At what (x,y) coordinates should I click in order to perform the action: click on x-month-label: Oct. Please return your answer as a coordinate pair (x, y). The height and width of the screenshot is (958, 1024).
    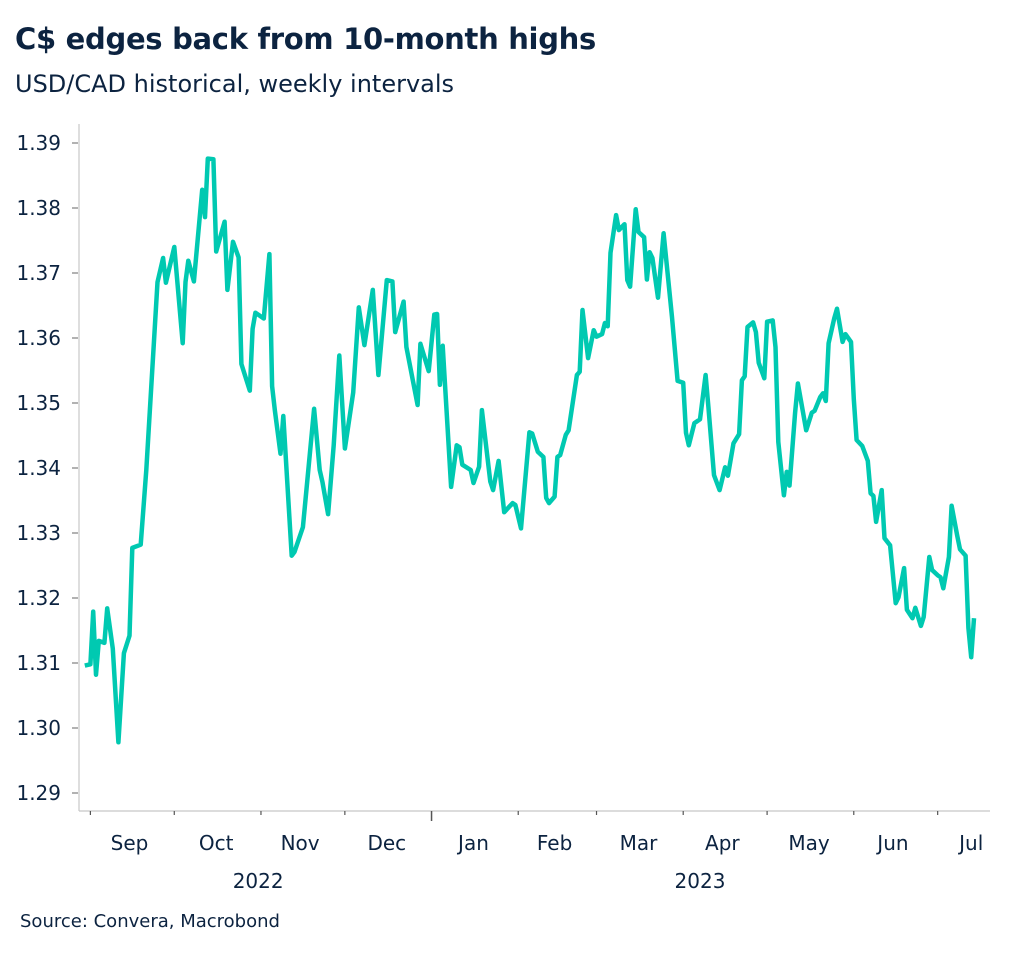
    Looking at the image, I should click on (216, 843).